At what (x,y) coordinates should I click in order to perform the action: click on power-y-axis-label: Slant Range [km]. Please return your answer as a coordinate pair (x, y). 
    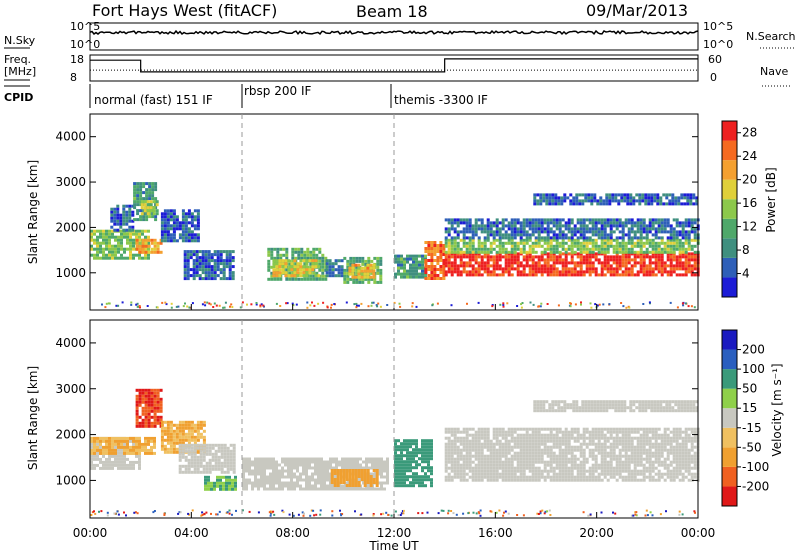
    Looking at the image, I should click on (33, 212).